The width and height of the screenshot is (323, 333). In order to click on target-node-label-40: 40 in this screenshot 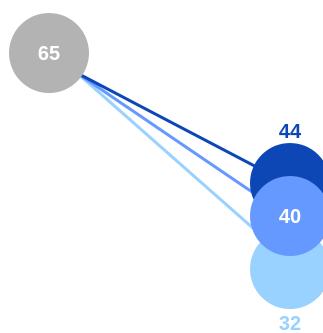, I will do `click(290, 217)`.